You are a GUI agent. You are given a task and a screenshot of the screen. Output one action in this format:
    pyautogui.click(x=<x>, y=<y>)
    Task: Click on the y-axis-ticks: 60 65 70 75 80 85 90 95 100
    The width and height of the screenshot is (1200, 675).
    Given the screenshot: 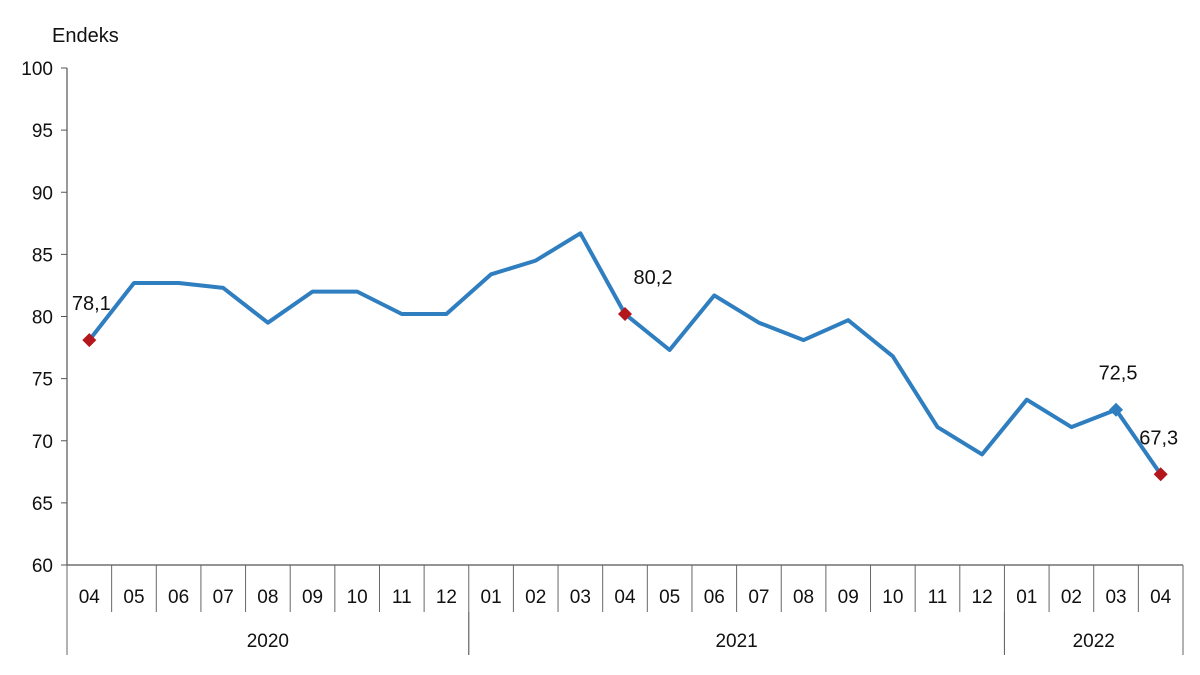 What is the action you would take?
    pyautogui.click(x=44, y=318)
    